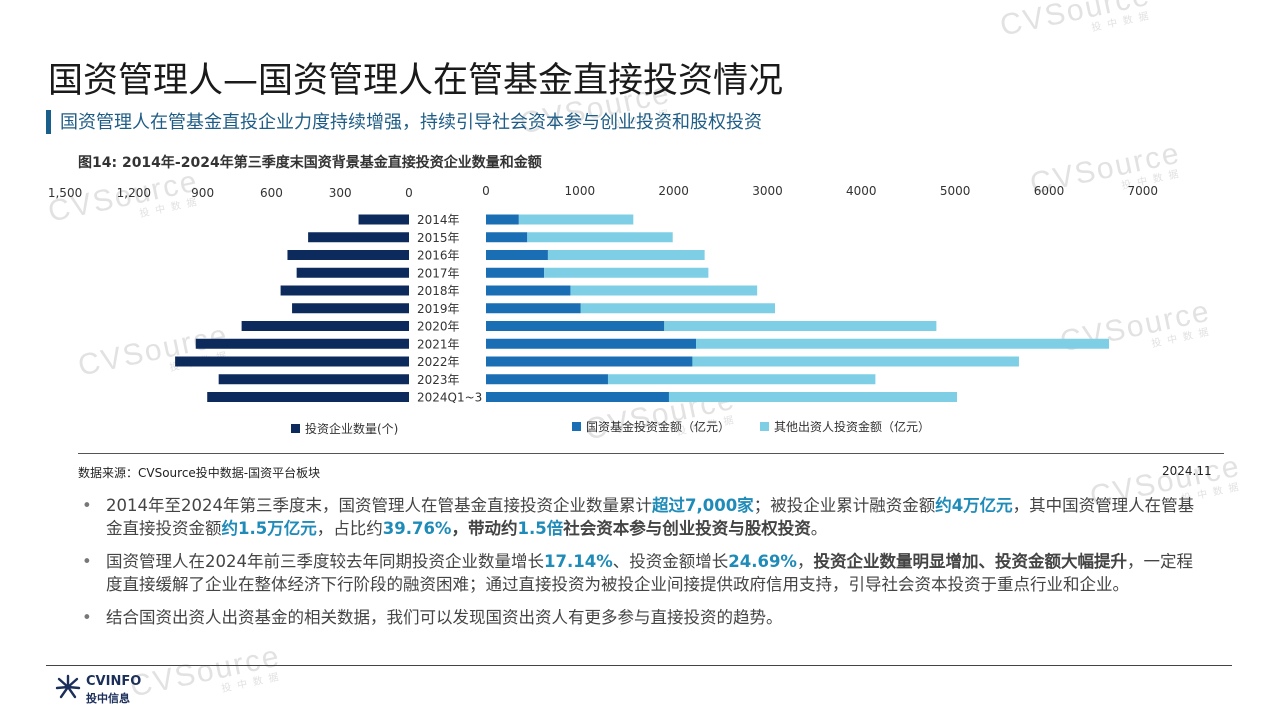 The height and width of the screenshot is (720, 1280). I want to click on bullet-text-segment: 17.14%, so click(578, 561).